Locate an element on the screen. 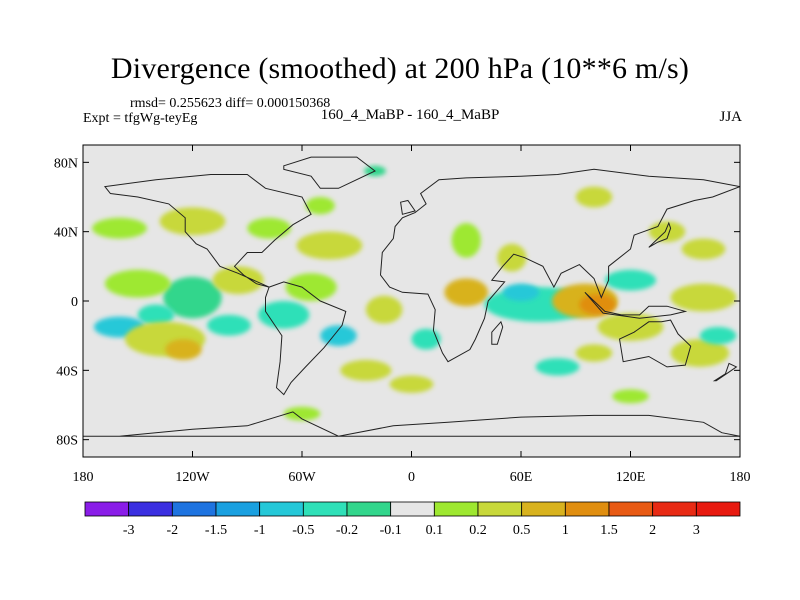 The image size is (800, 600). x-tick-label: 60W is located at coordinates (302, 477).